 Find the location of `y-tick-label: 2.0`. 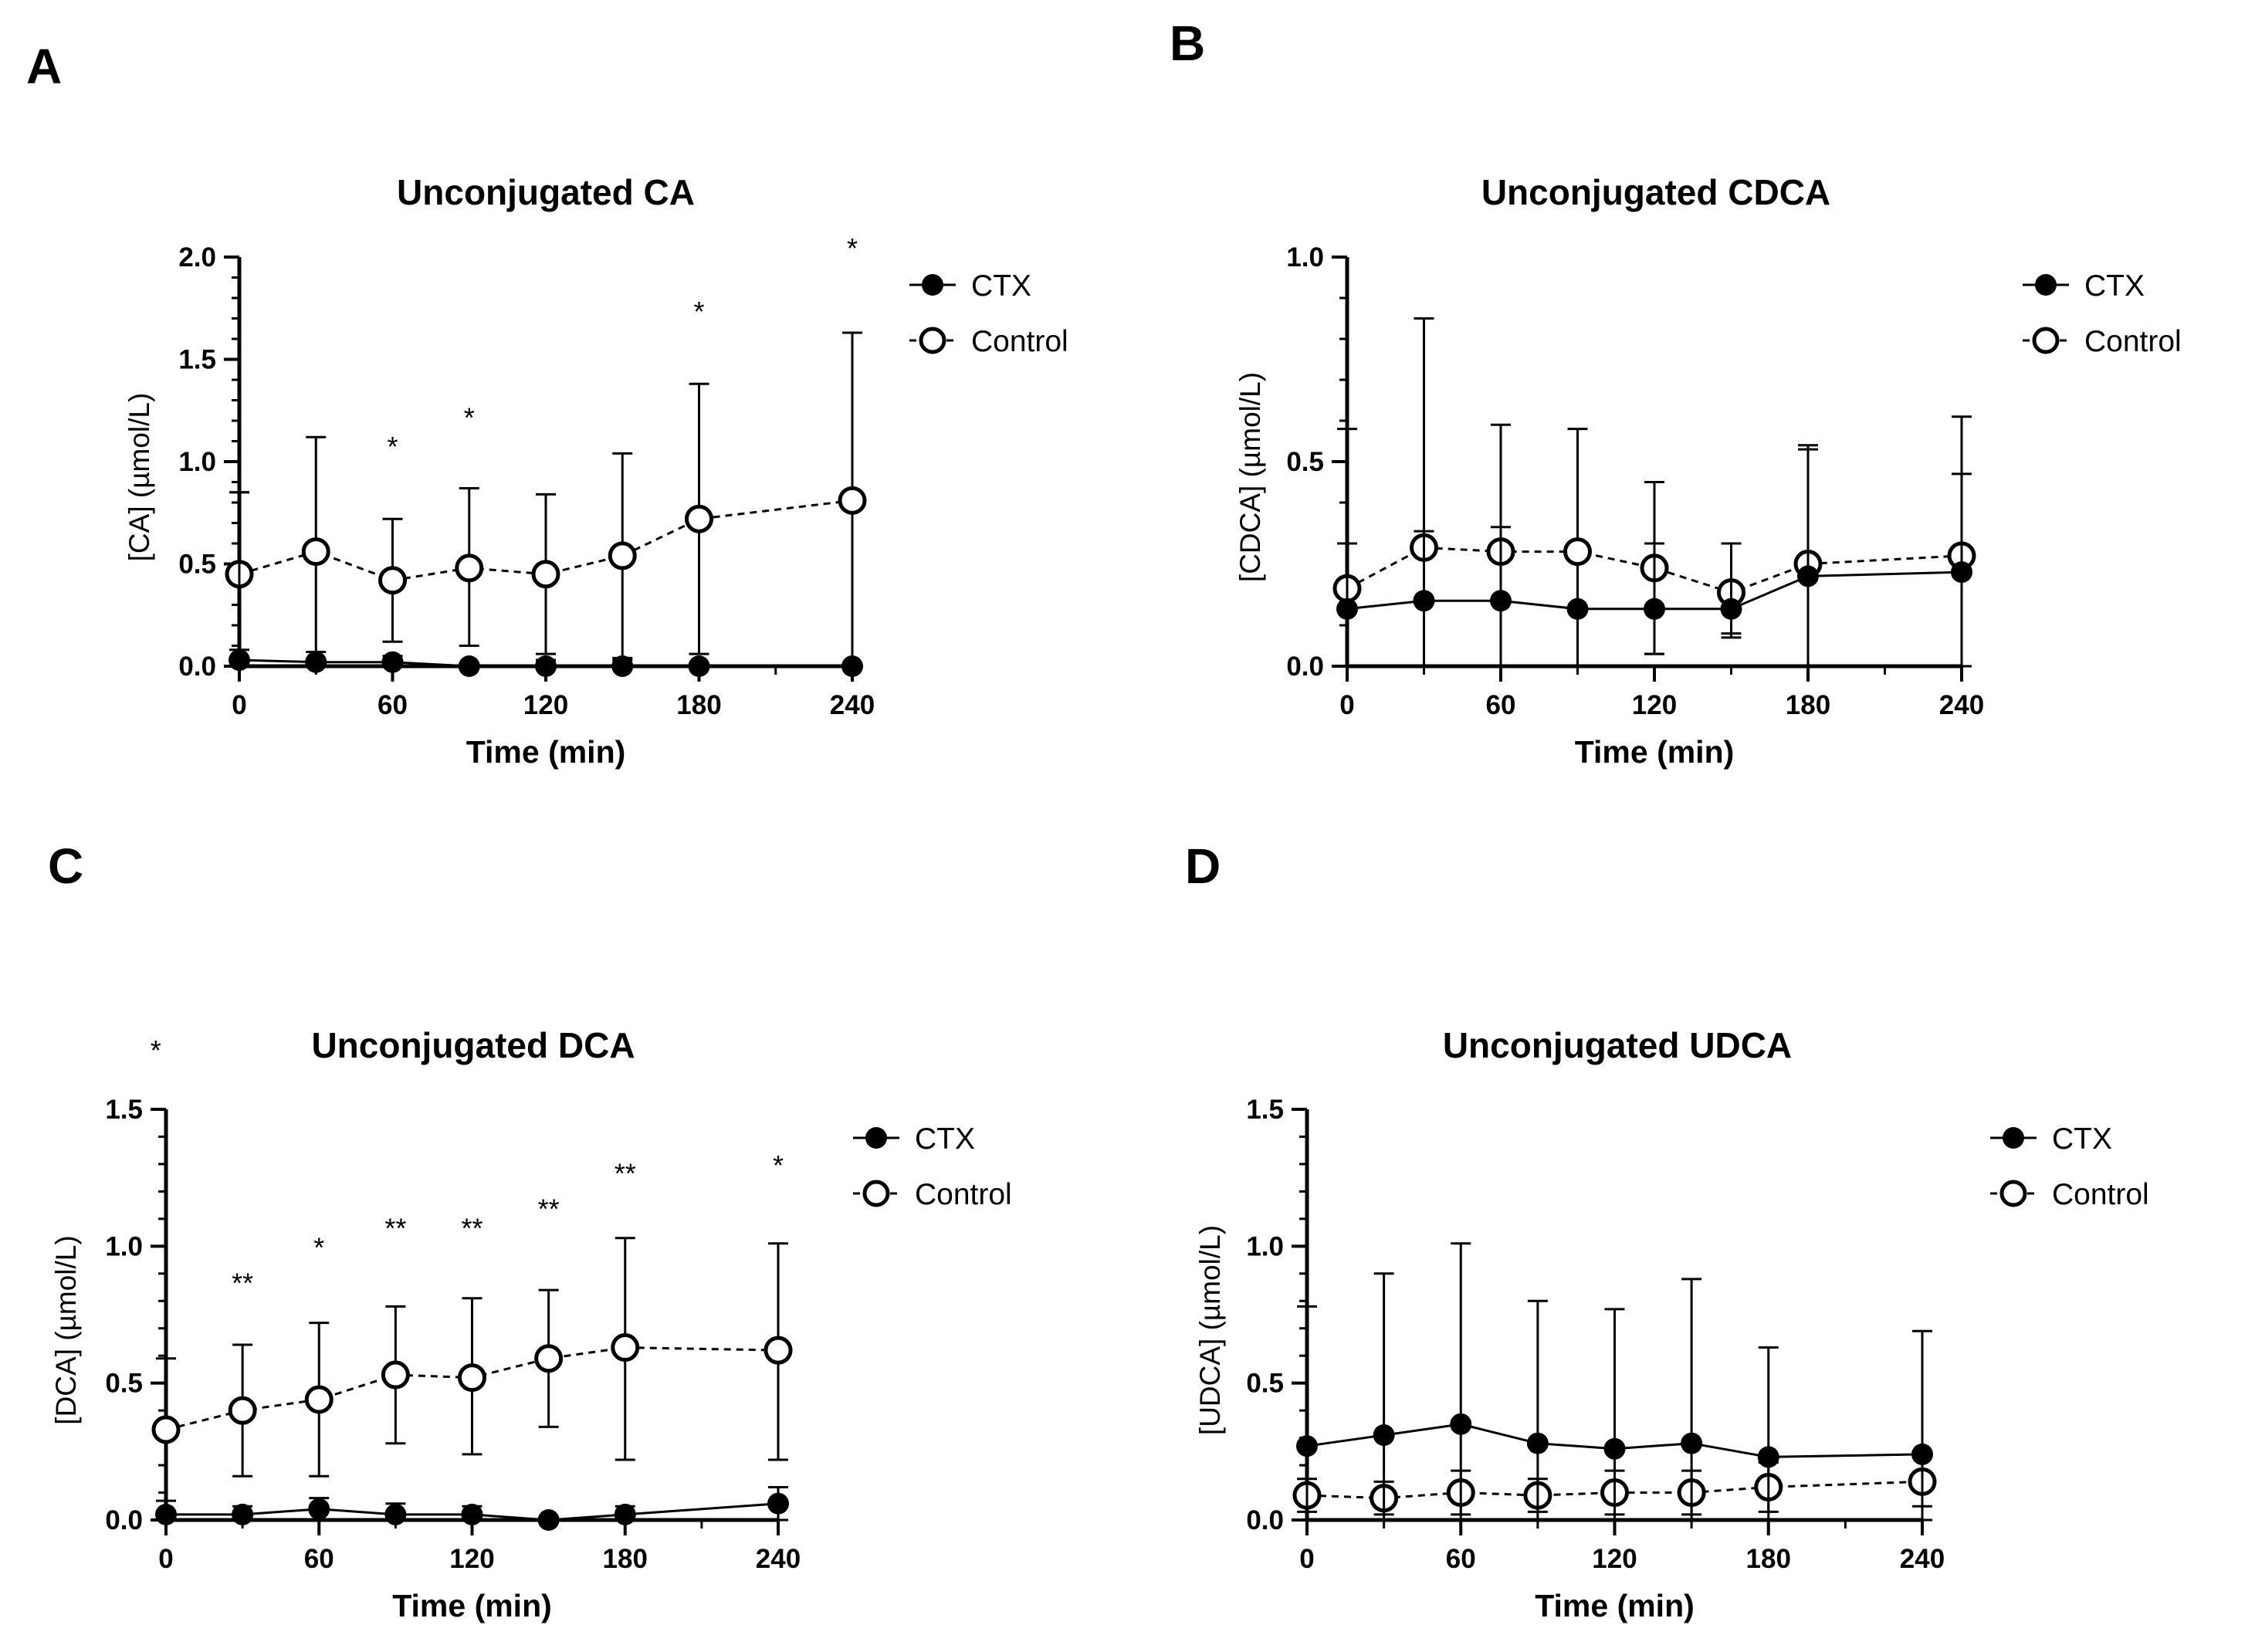

y-tick-label: 2.0 is located at coordinates (197, 257).